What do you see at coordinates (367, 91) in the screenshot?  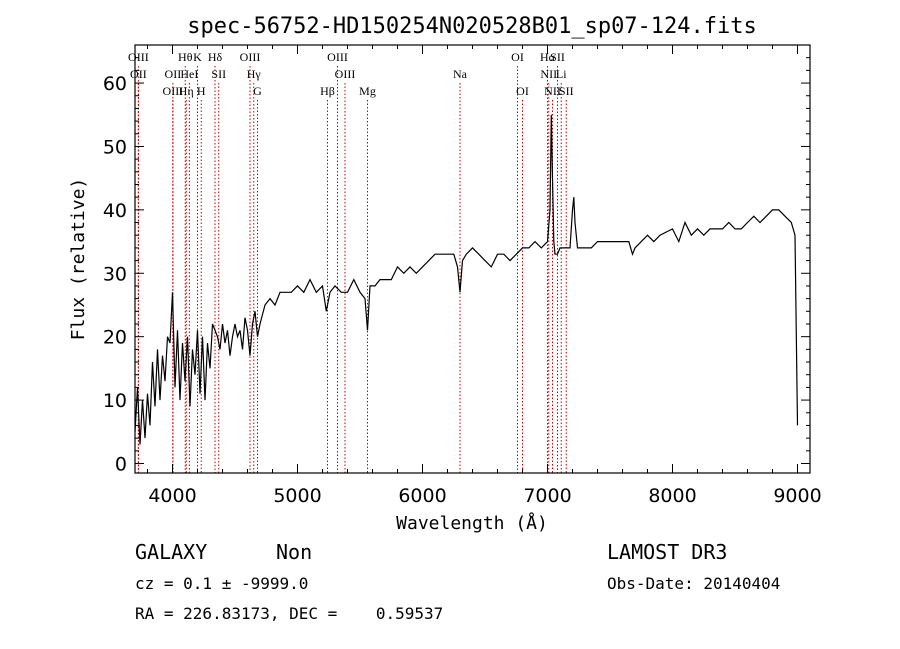 I see `line-marker-label: Mg` at bounding box center [367, 91].